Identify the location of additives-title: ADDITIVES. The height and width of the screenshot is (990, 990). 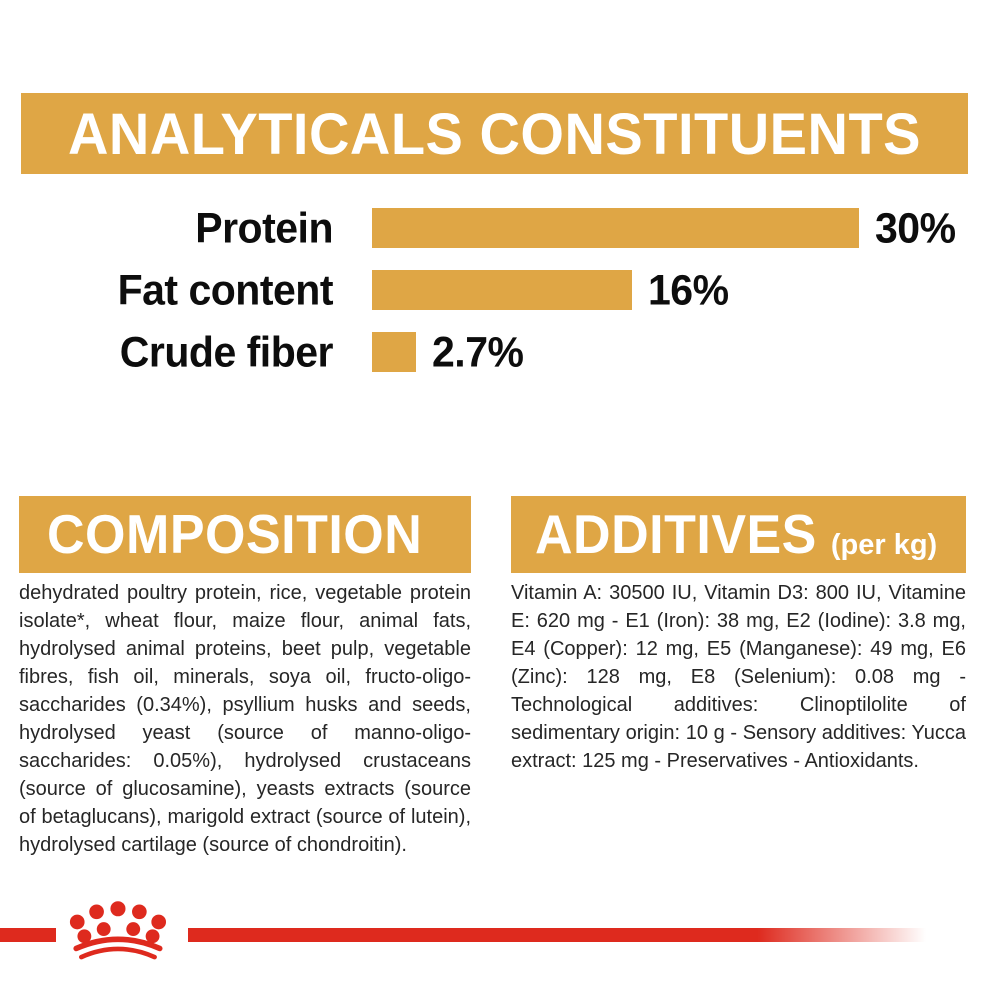
(676, 534).